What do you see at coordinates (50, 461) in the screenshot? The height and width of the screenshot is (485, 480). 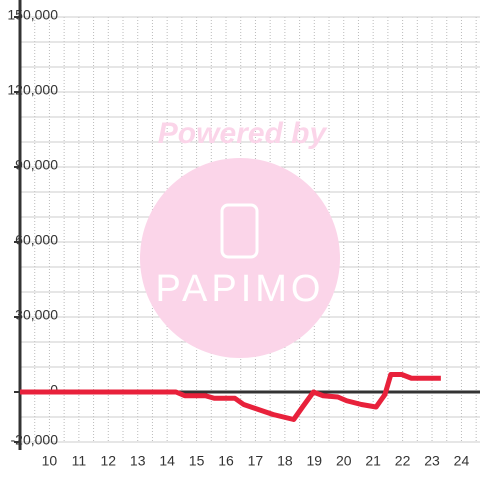 I see `x-tick-label: 10` at bounding box center [50, 461].